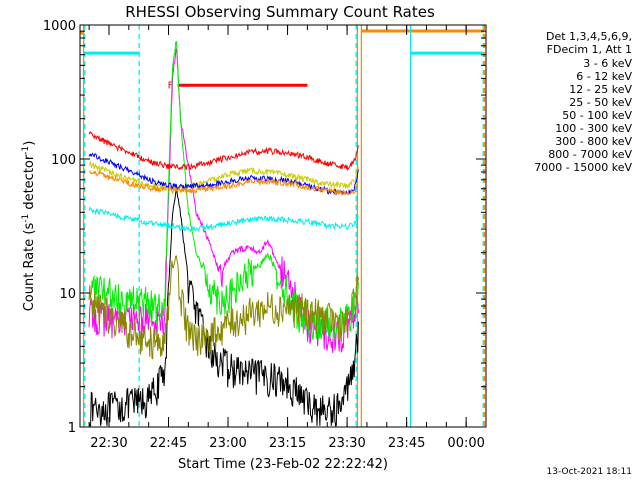 Image resolution: width=640 pixels, height=480 pixels. What do you see at coordinates (29, 143) in the screenshot?
I see `y-axis-label-end: )` at bounding box center [29, 143].